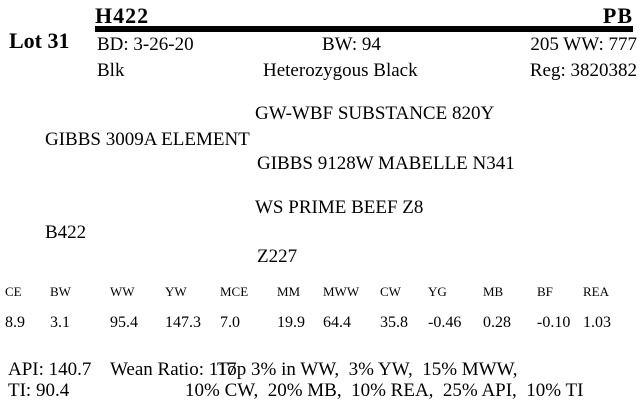  What do you see at coordinates (291, 322) in the screenshot?
I see `epd-value-mm: 19.9` at bounding box center [291, 322].